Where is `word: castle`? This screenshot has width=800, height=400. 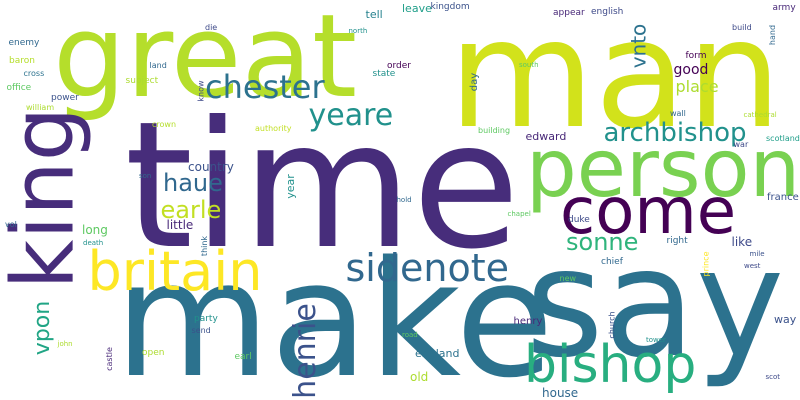
word: castle is located at coordinates (109, 359).